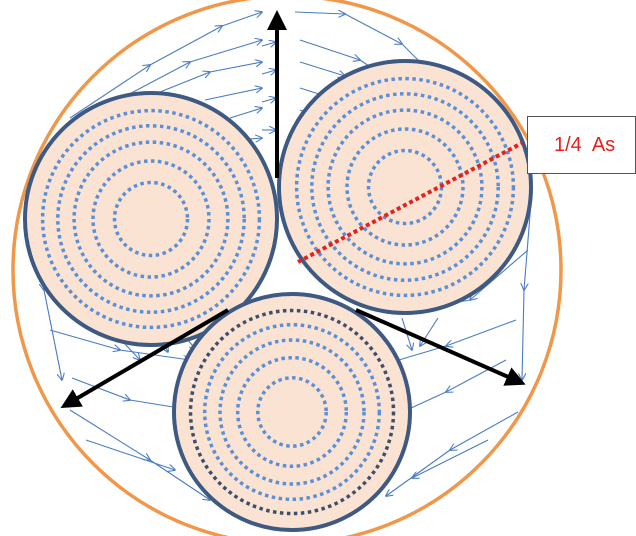  I want to click on radius-label: 1/4 As, so click(581, 145).